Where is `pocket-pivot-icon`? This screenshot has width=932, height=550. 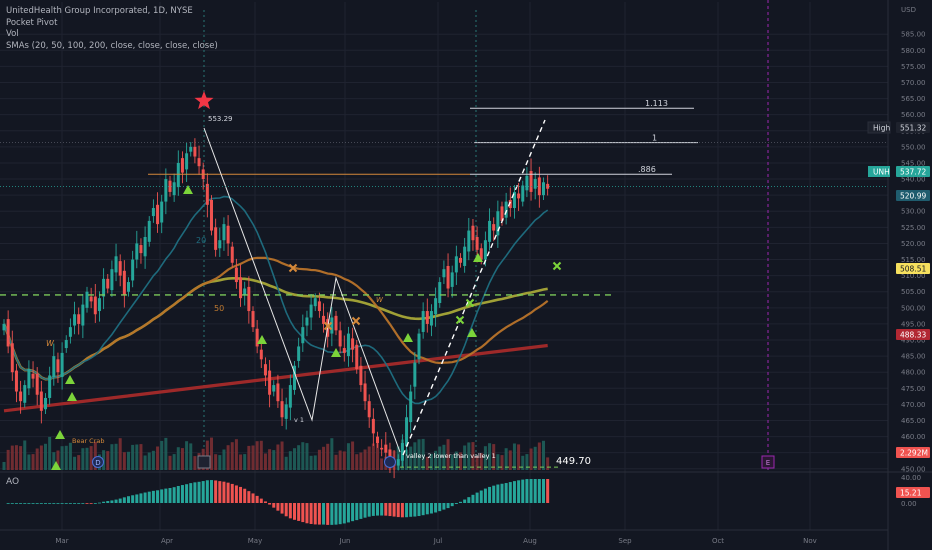
pocket-pivot-icon is located at coordinates (56, 465).